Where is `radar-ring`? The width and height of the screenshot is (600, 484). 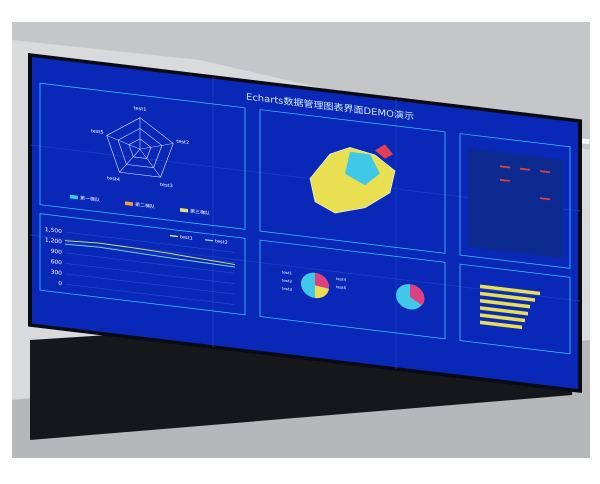
radar-ring is located at coordinates (140, 148).